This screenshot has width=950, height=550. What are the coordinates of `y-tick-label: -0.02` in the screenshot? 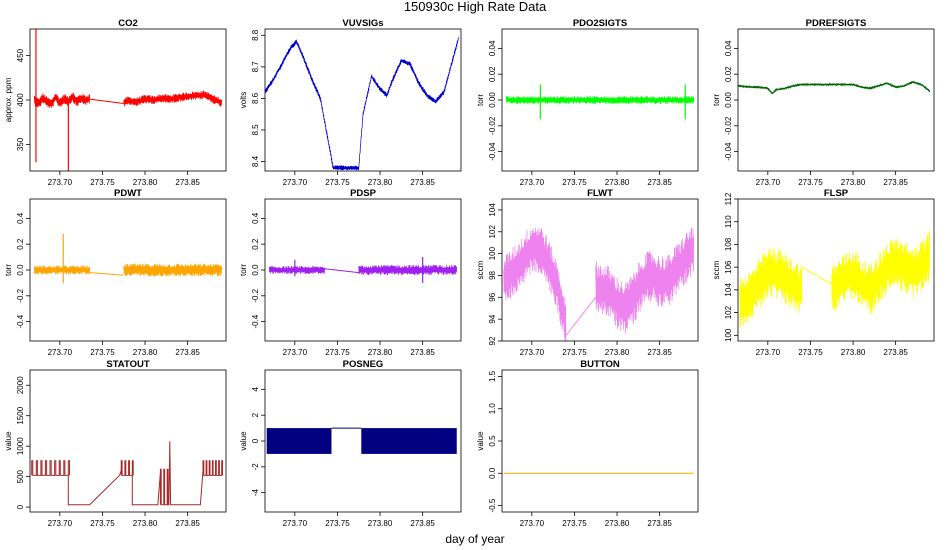 It's located at (492, 125).